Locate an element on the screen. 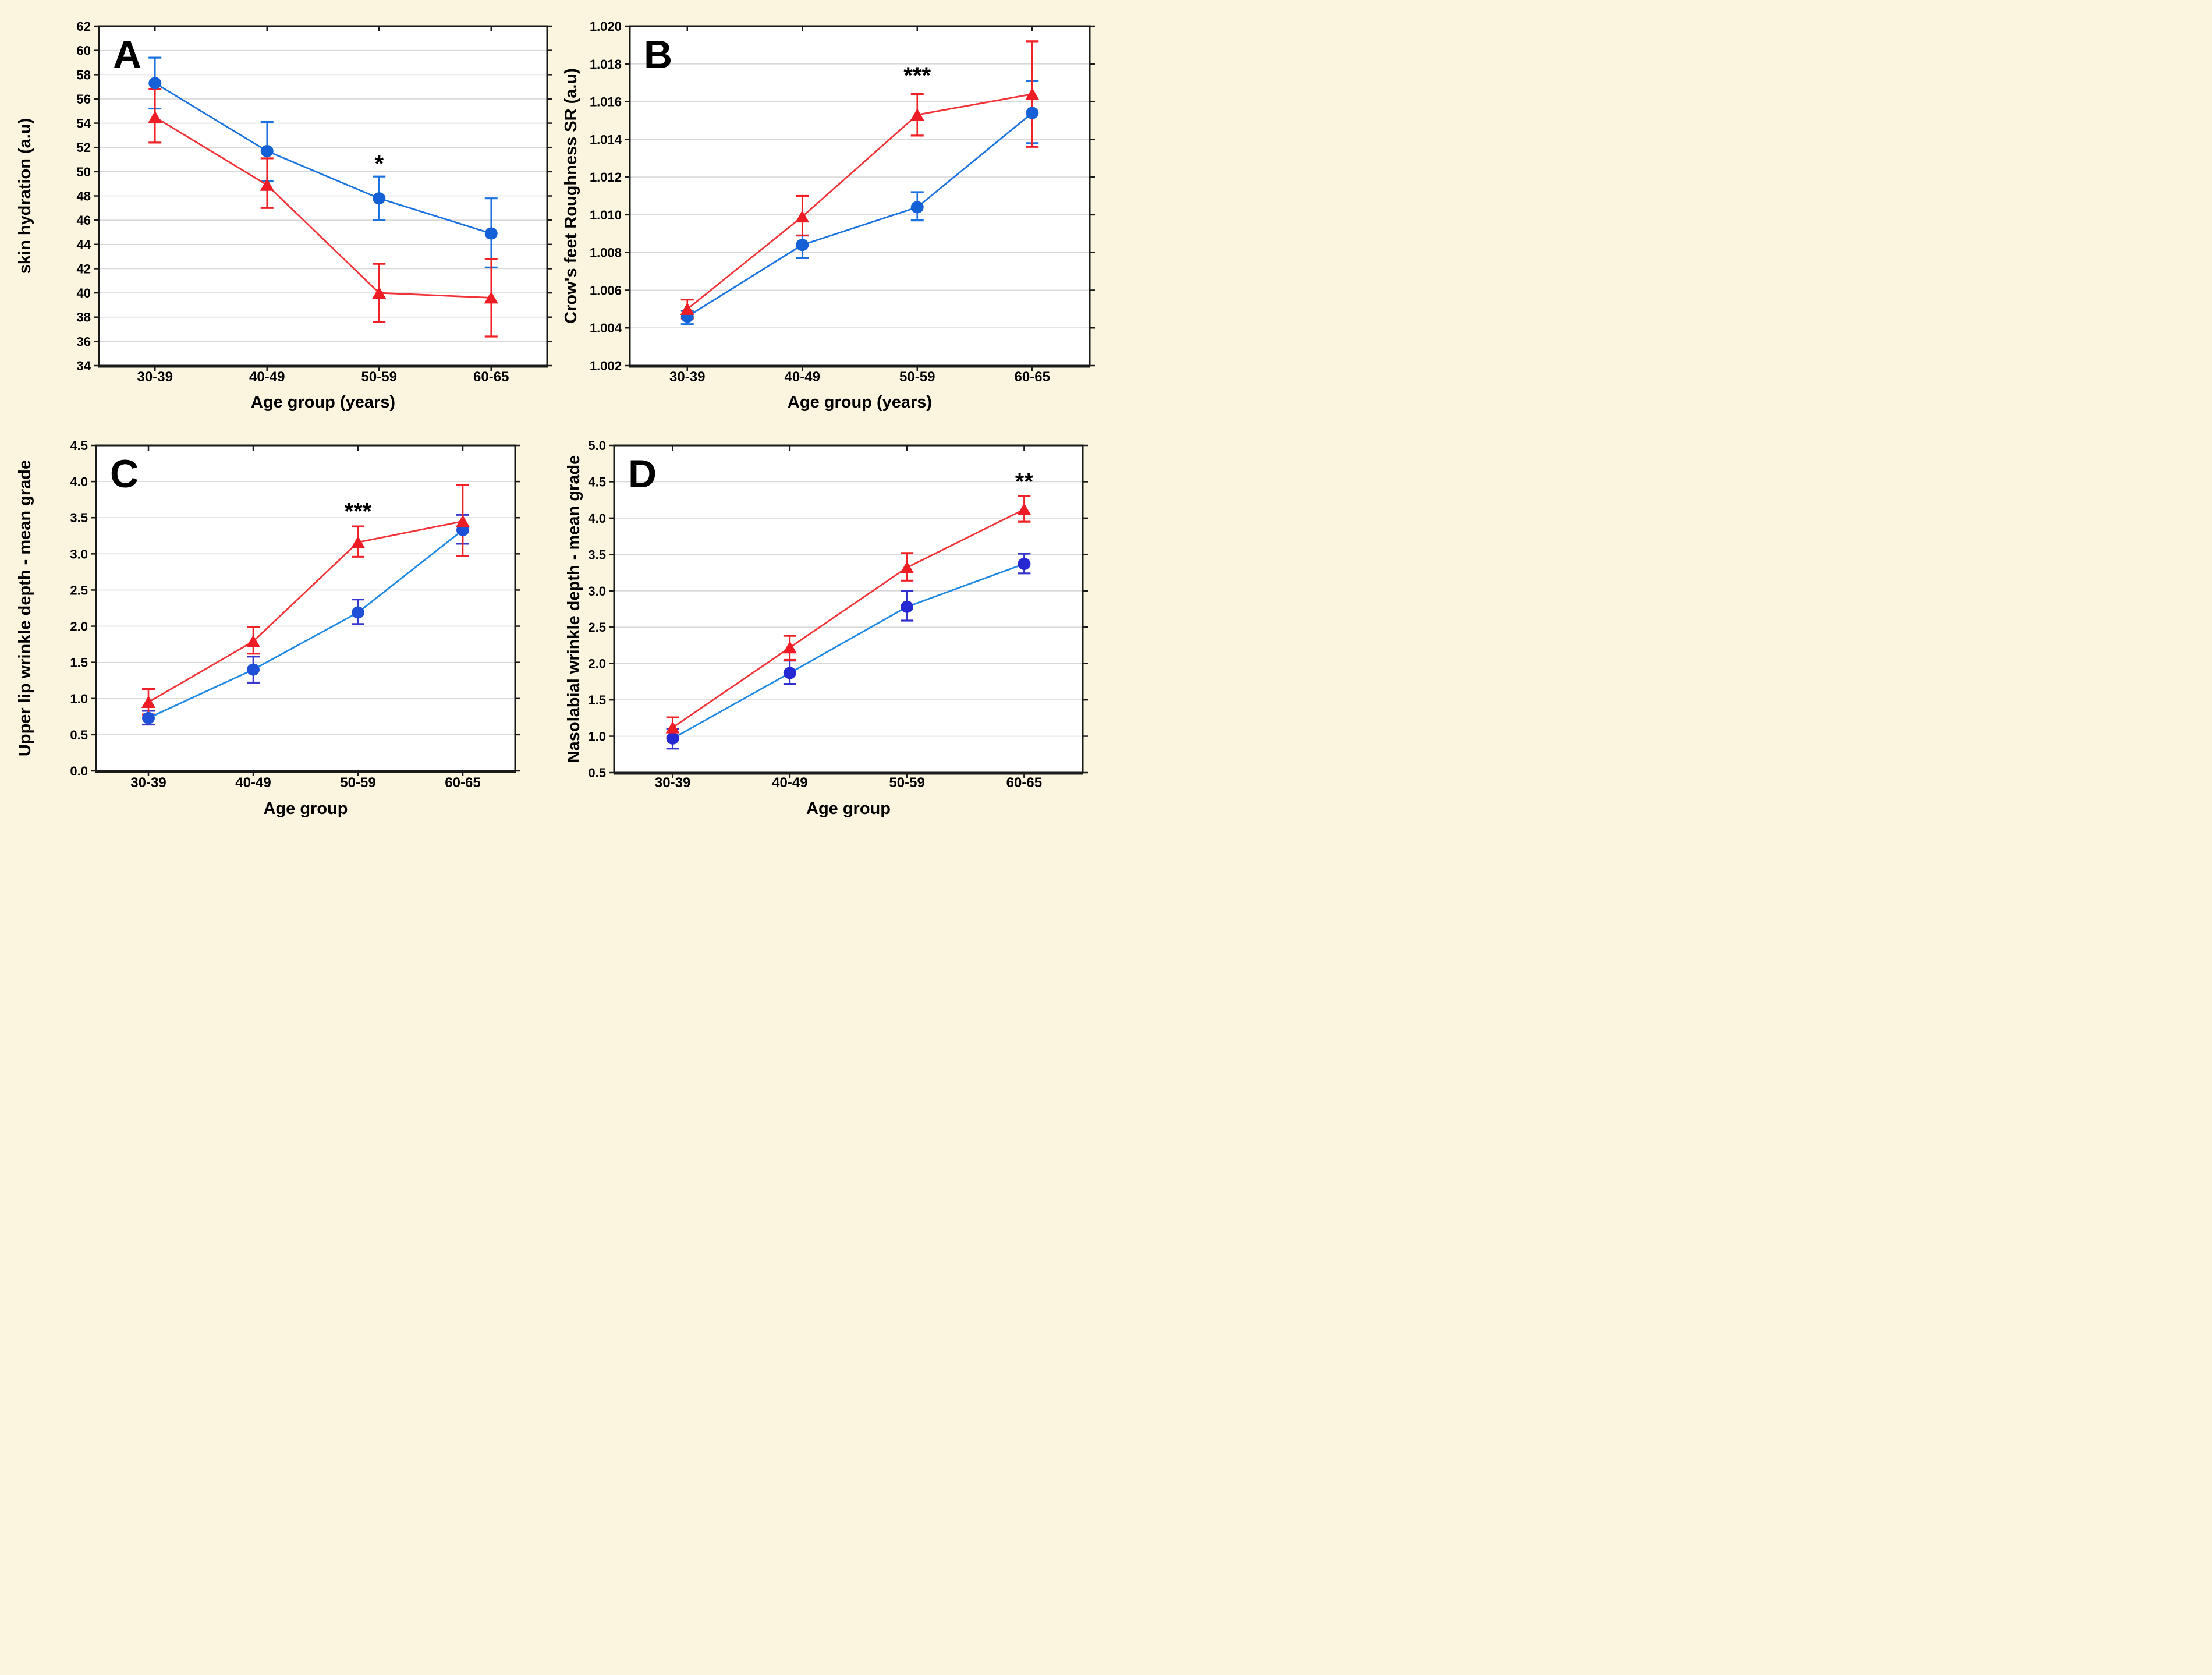 The width and height of the screenshot is (2212, 1675). y-tick-labels: 0.5 1.0 1.5 2.0 2.5 3.0 3.5 4.0 4.5 5.0 is located at coordinates (597, 609).